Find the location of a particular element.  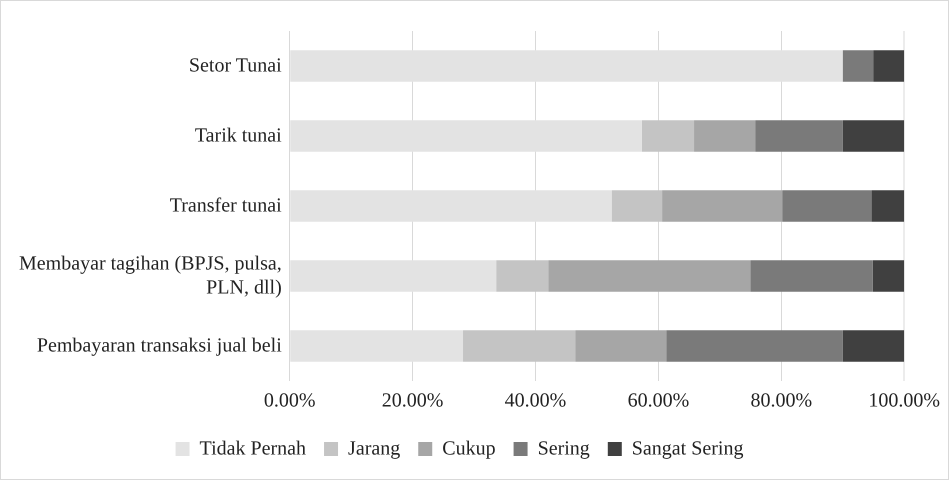

y-tick-label: Tarik tunai is located at coordinates (238, 135).